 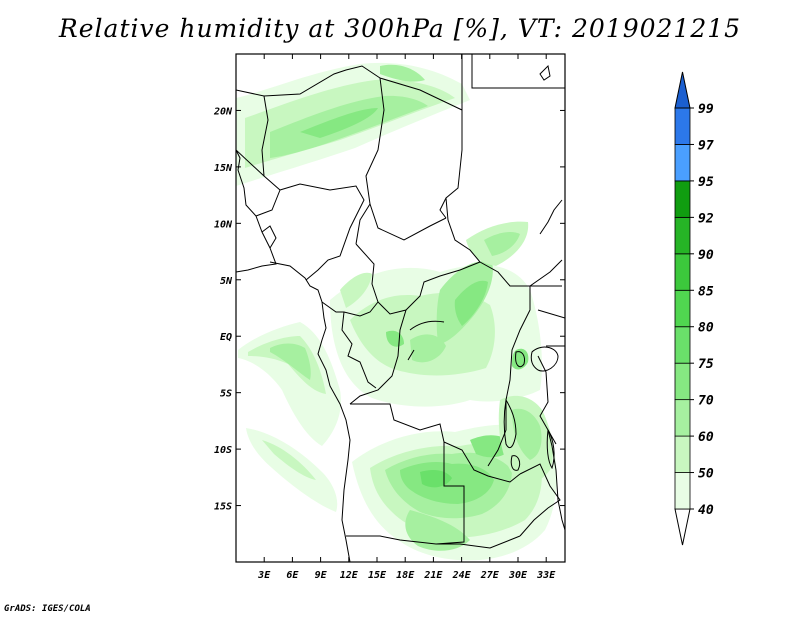 What do you see at coordinates (433, 542) in the screenshot?
I see `border-namibia` at bounding box center [433, 542].